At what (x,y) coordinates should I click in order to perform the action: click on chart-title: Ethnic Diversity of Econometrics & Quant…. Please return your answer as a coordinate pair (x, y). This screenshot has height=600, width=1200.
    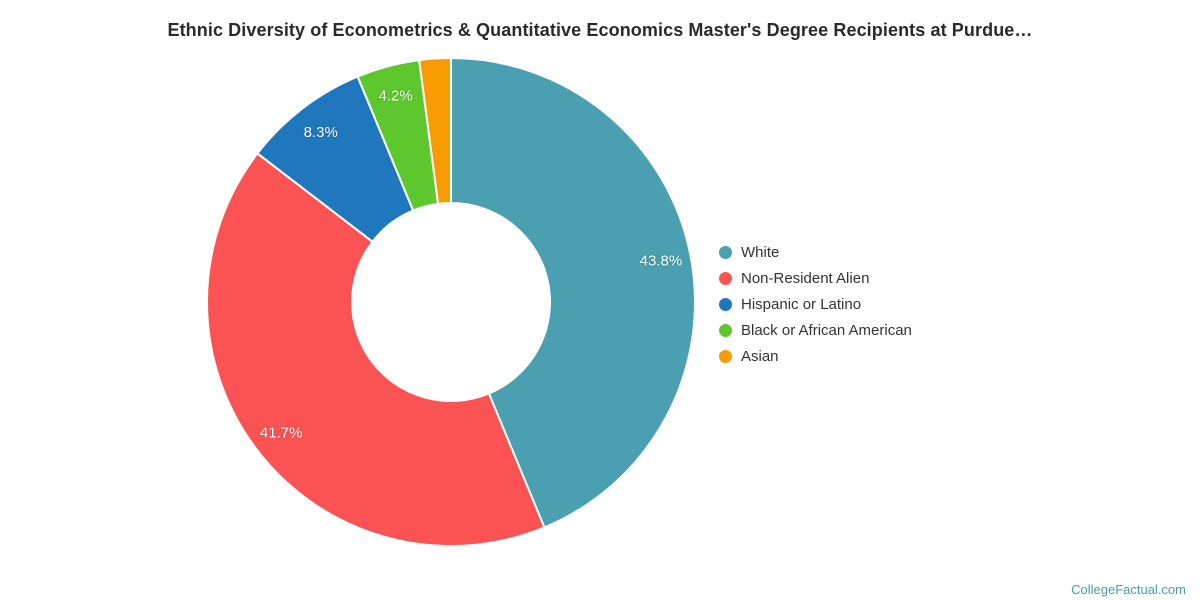
    Looking at the image, I should click on (600, 30).